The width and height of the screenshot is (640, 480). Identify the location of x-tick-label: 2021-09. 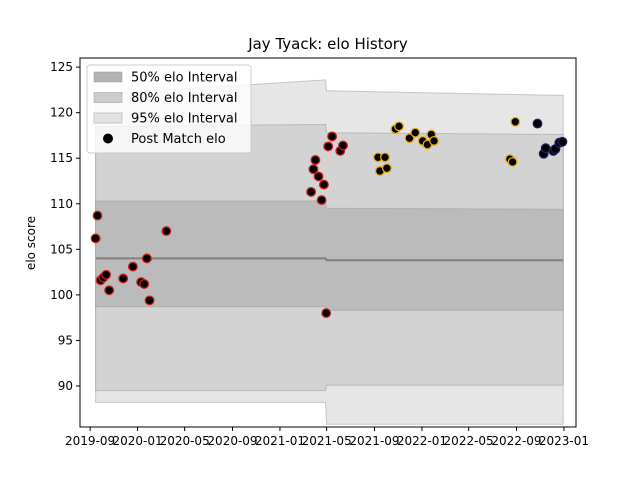
(374, 441).